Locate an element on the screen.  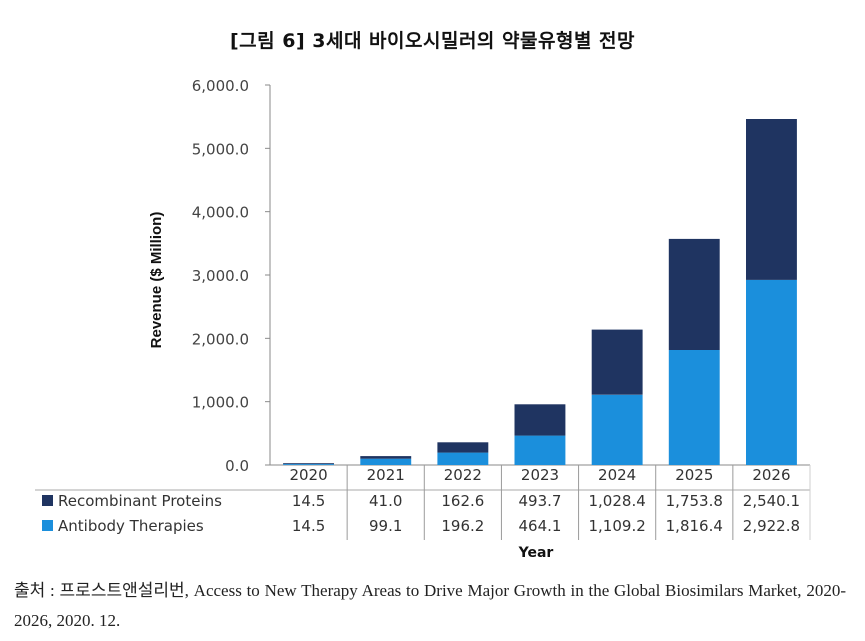
data-label: 1,816.4 is located at coordinates (694, 526).